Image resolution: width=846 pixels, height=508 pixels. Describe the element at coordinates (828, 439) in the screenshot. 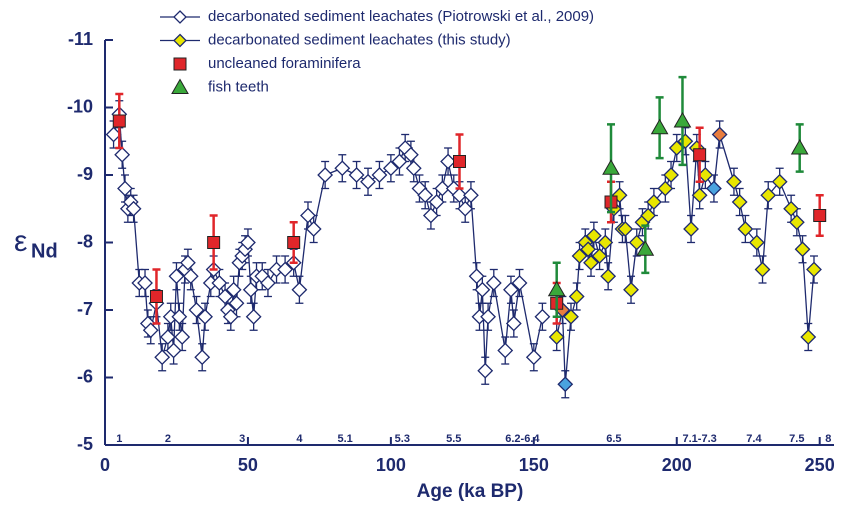

I see `stage-label: 8` at that location.